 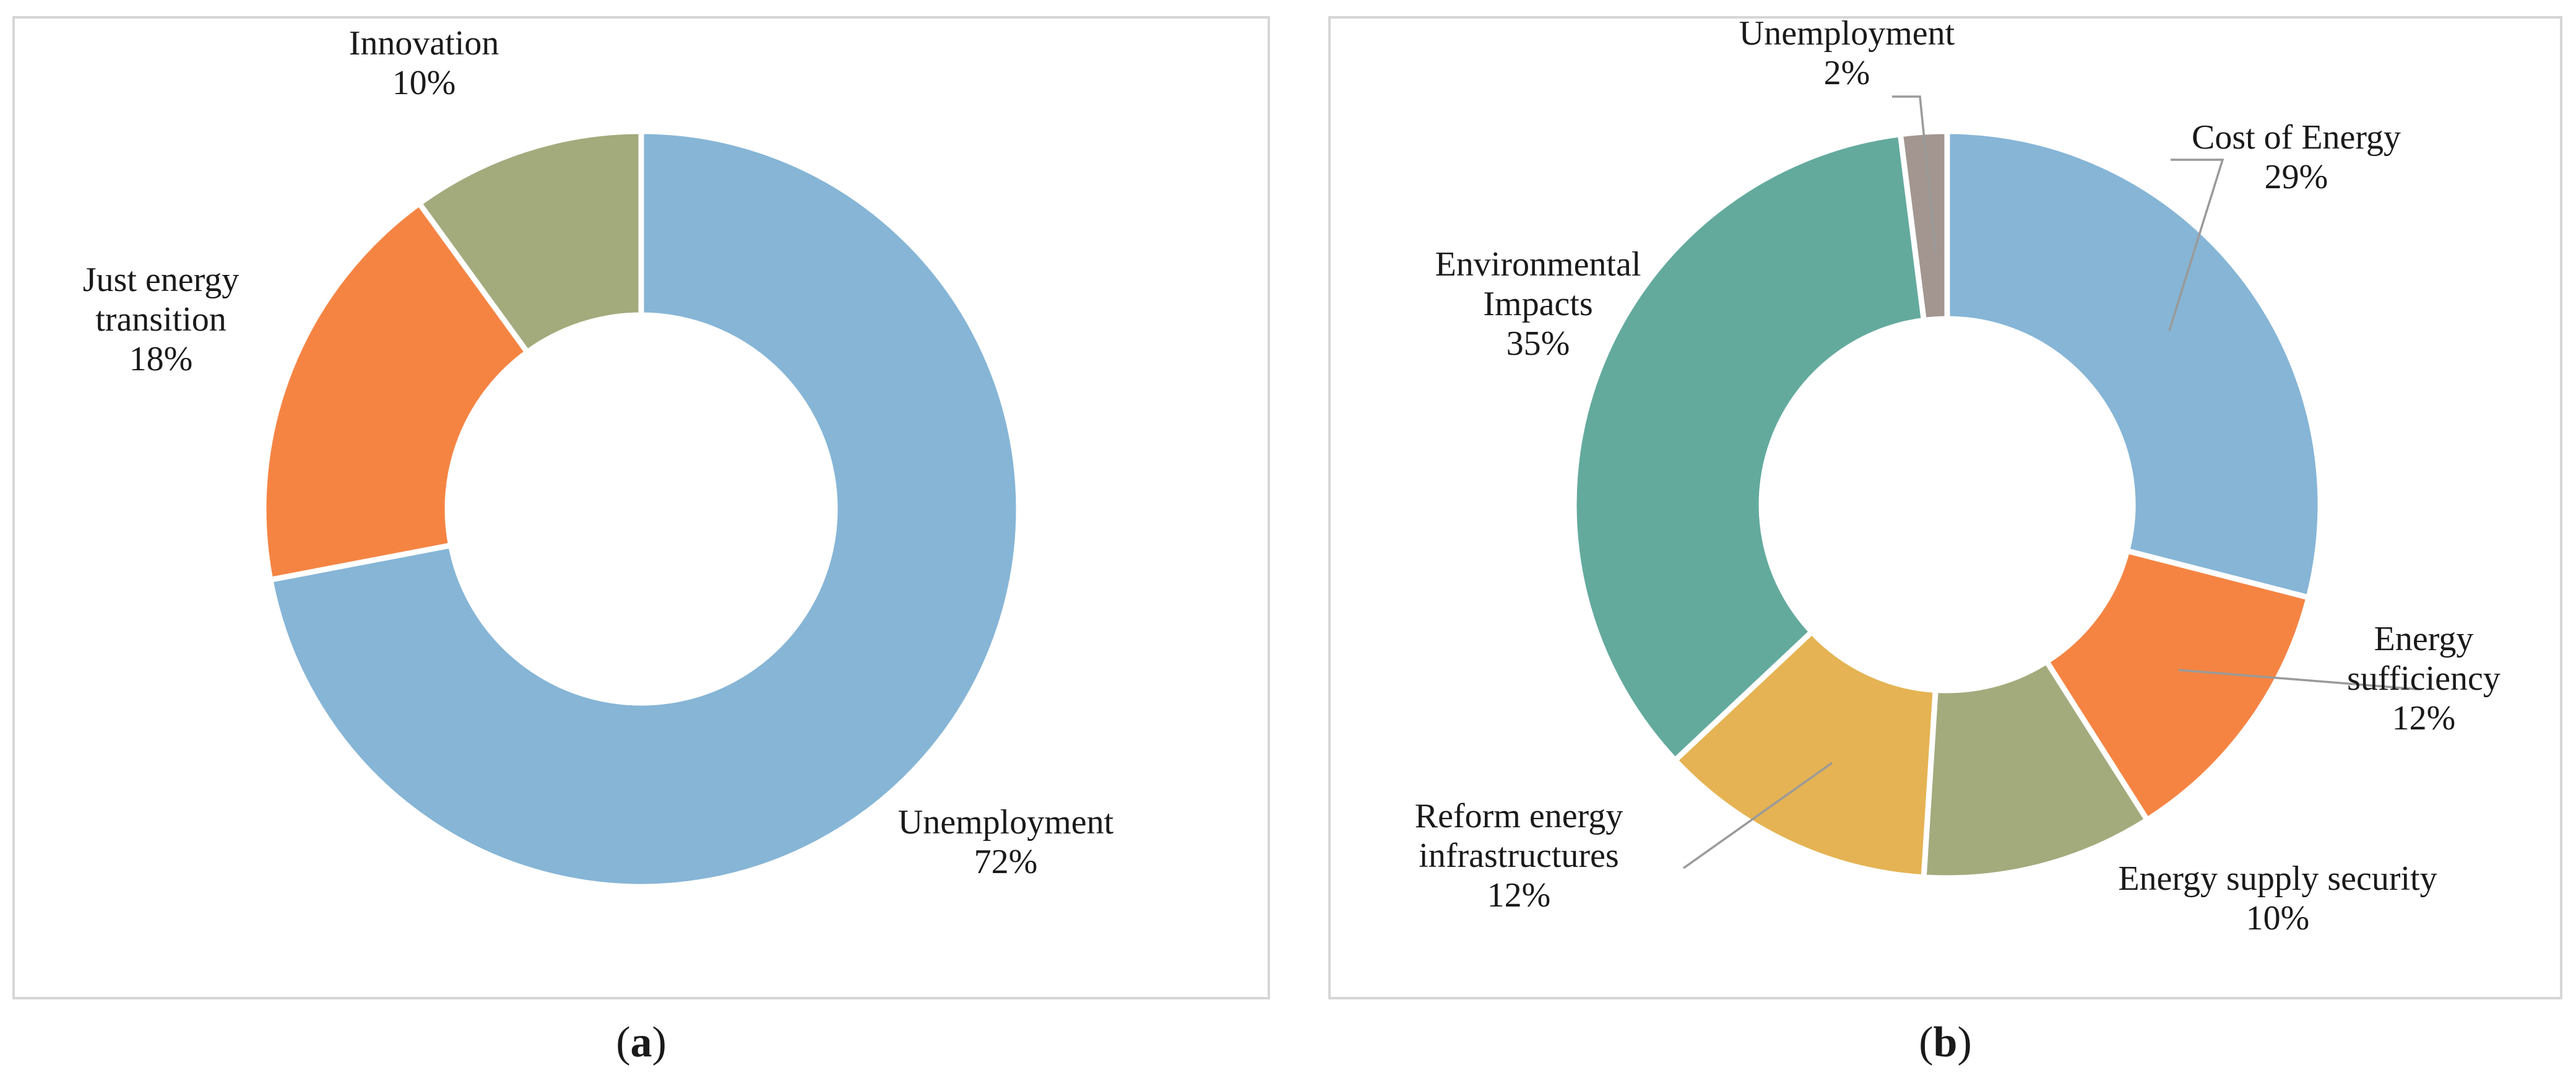 What do you see at coordinates (1847, 53) in the screenshot?
I see `data-label-unemployment: Unemployment 2%` at bounding box center [1847, 53].